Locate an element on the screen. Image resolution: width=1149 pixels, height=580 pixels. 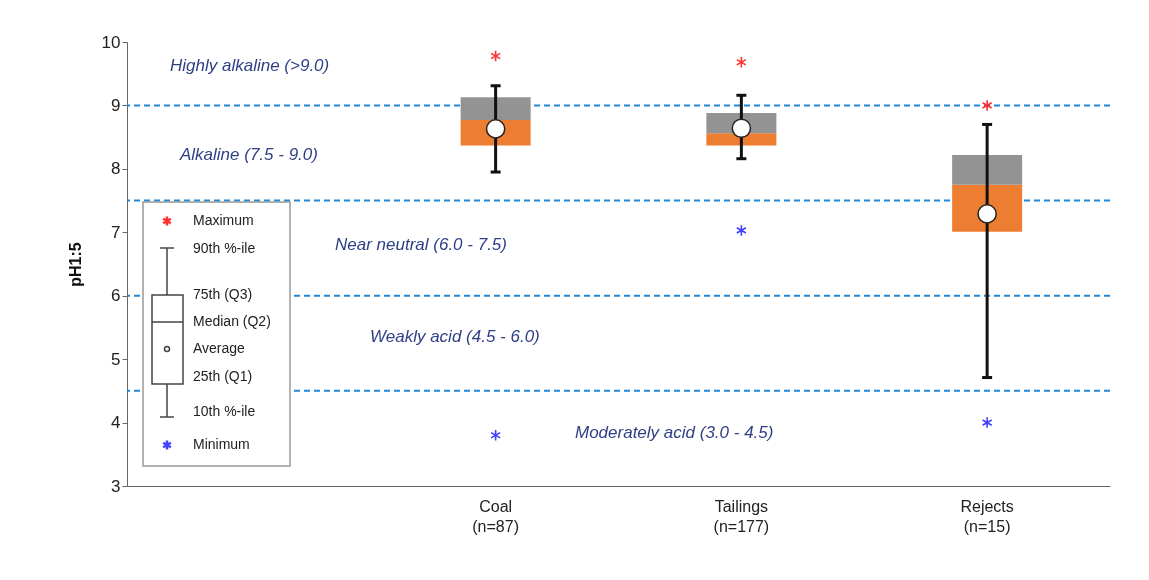
annotation: Average is located at coordinates (219, 348).